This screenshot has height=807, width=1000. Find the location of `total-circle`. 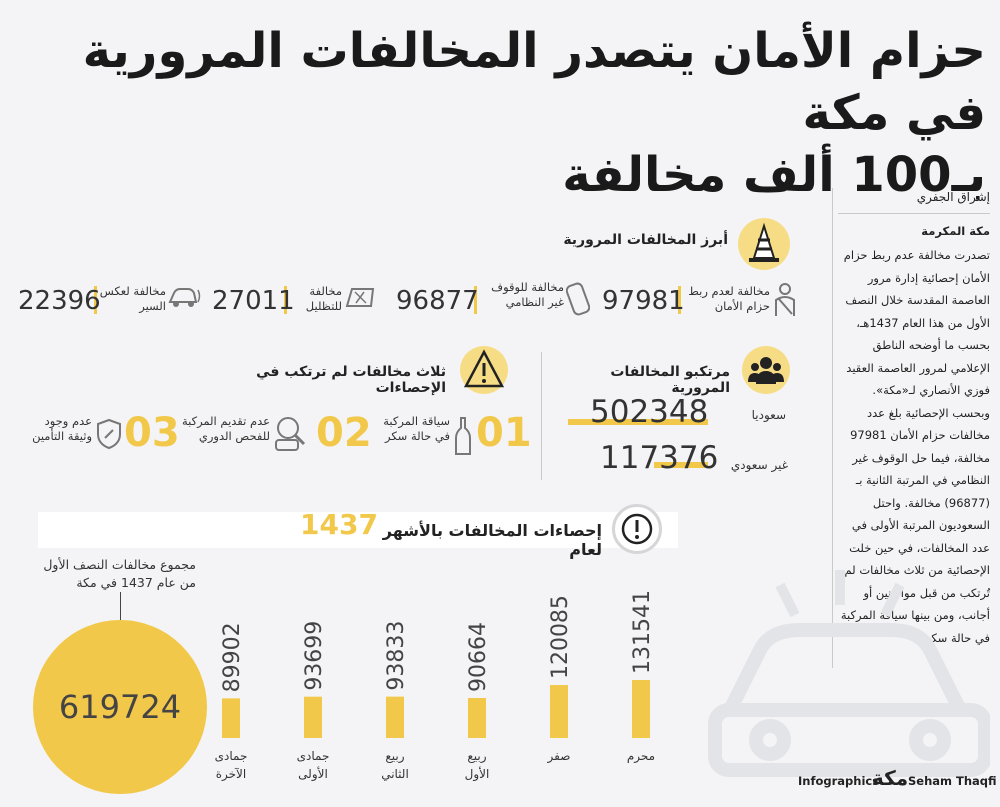

total-circle is located at coordinates (120, 707).